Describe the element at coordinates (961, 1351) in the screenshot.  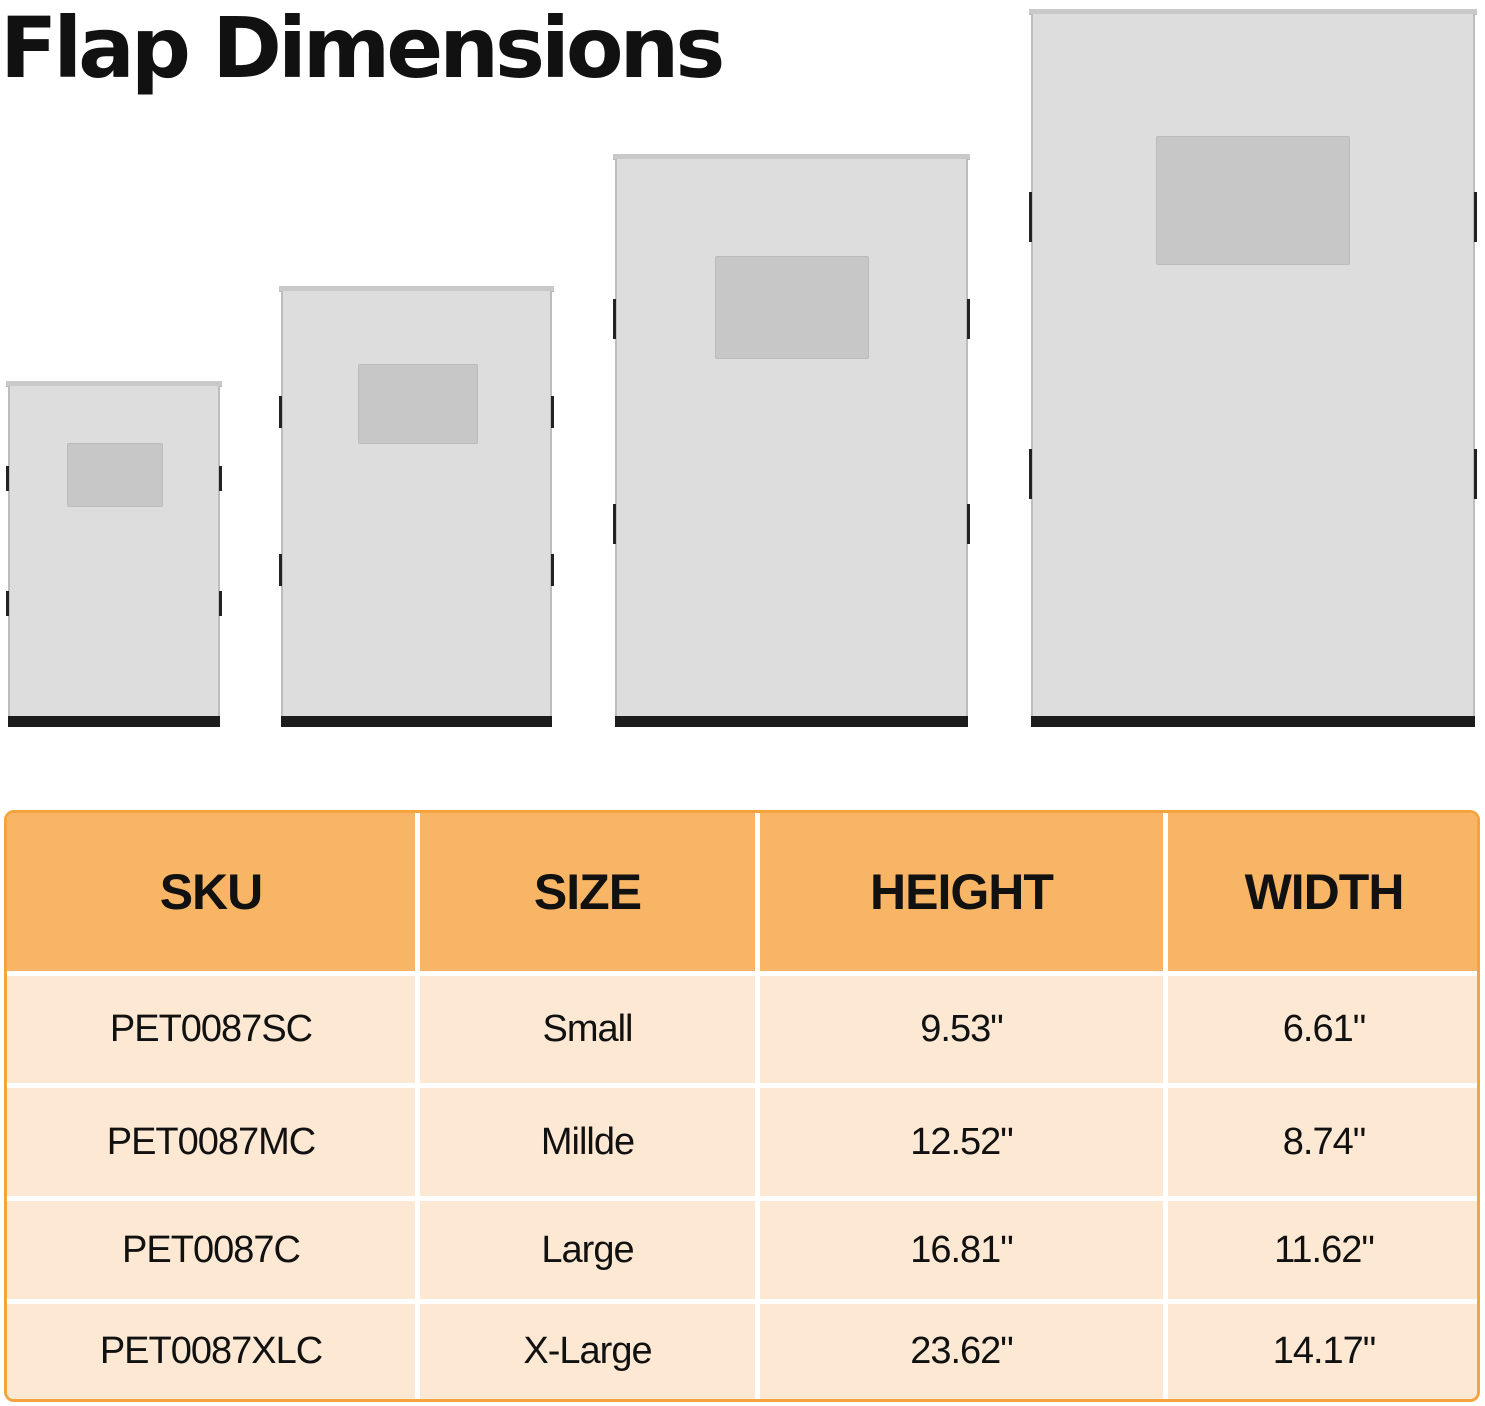
I see `table-cell-height: 23.62"` at that location.